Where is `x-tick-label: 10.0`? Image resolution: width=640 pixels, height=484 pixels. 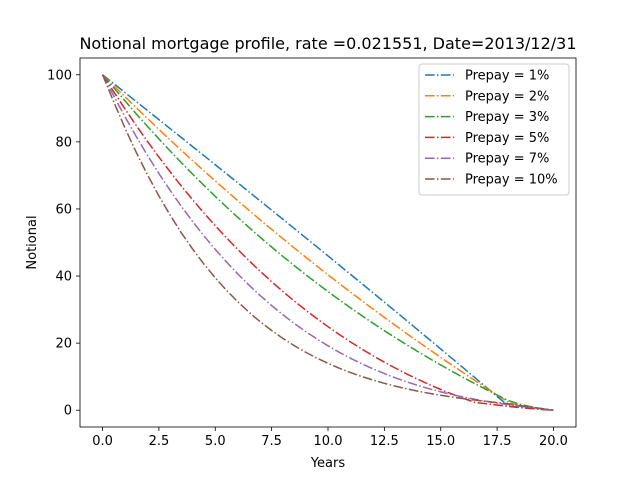 x-tick-label: 10.0 is located at coordinates (328, 441).